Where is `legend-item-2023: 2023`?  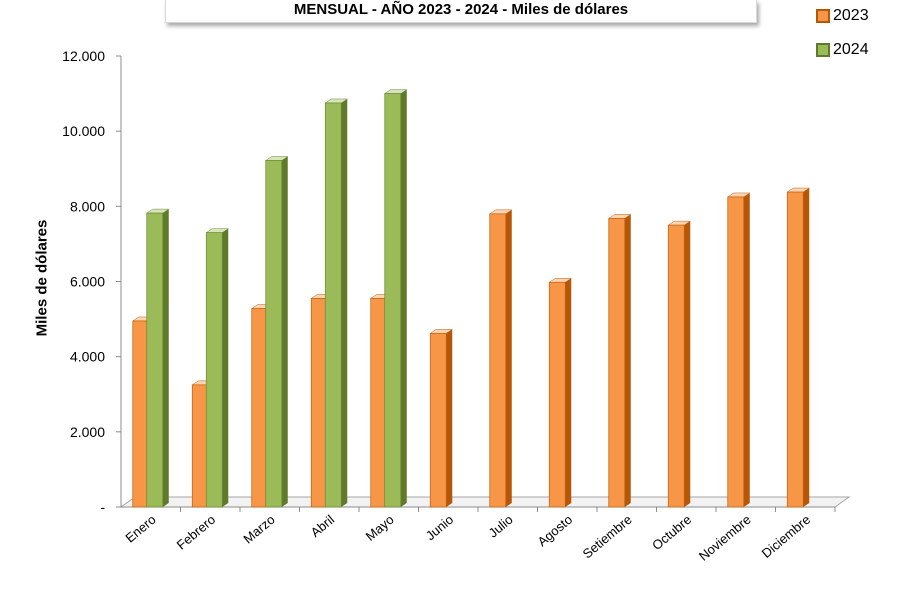 legend-item-2023: 2023 is located at coordinates (842, 16).